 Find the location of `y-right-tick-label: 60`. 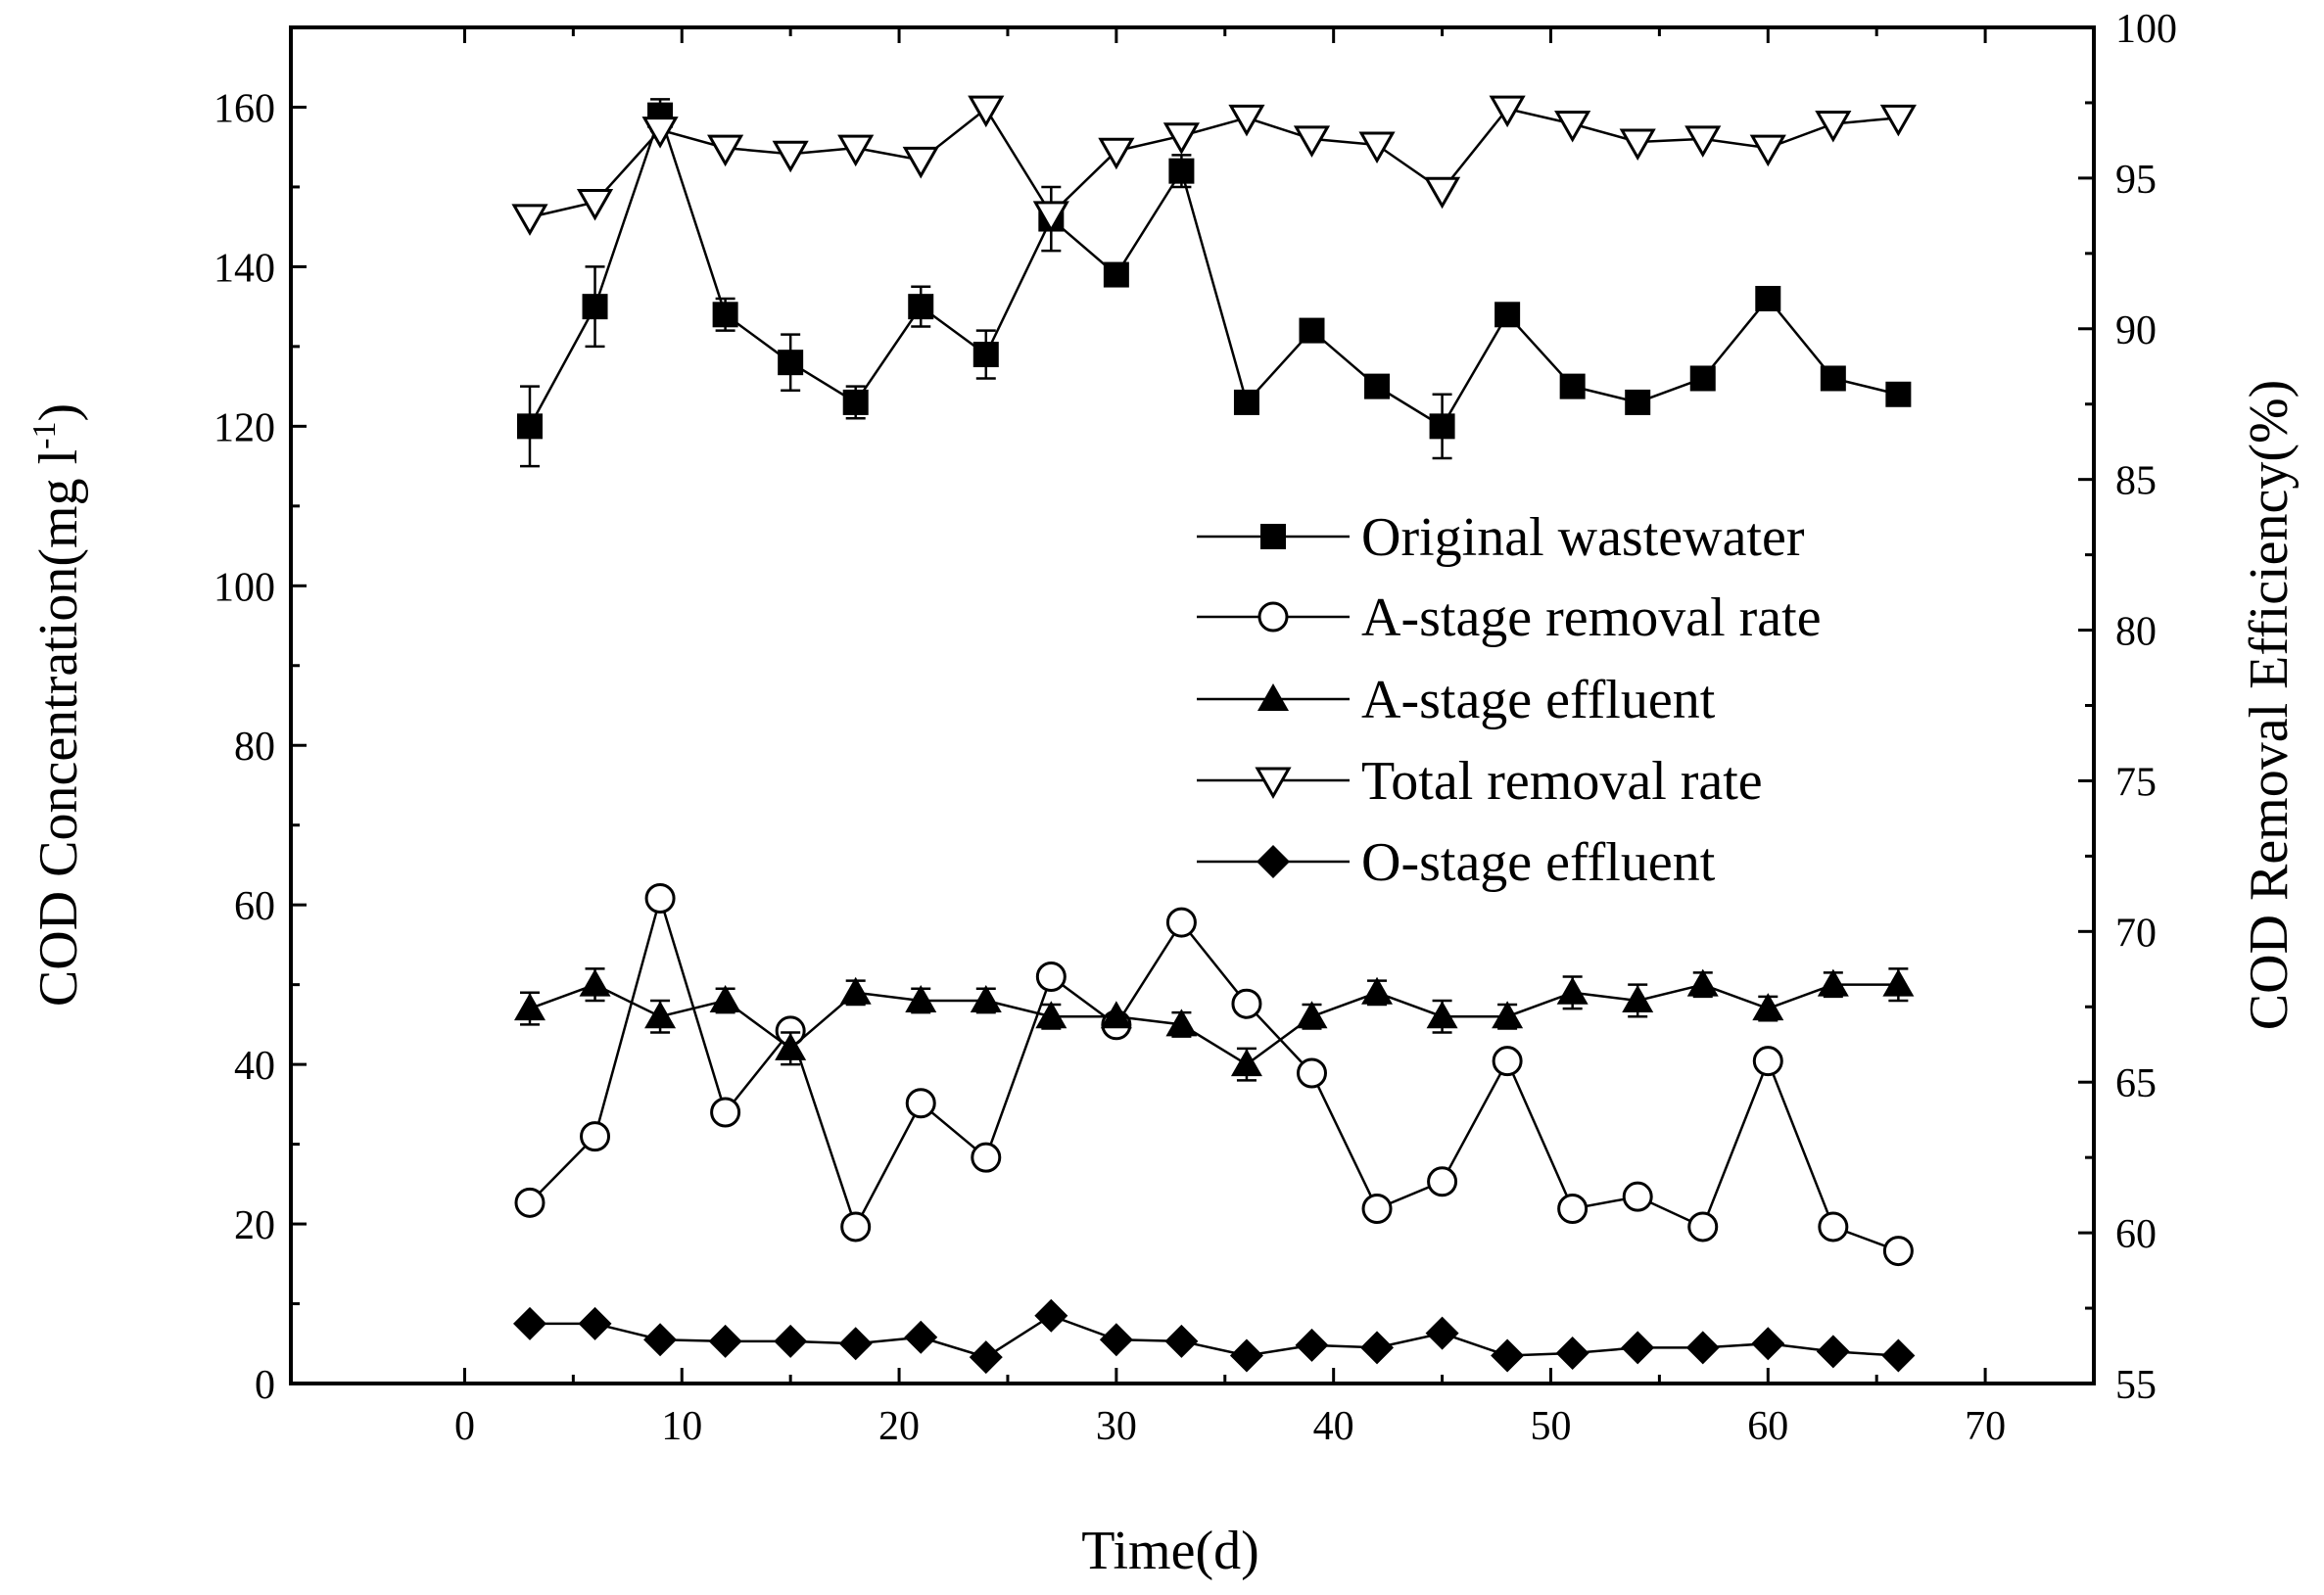

y-right-tick-label: 60 is located at coordinates (2136, 1235).